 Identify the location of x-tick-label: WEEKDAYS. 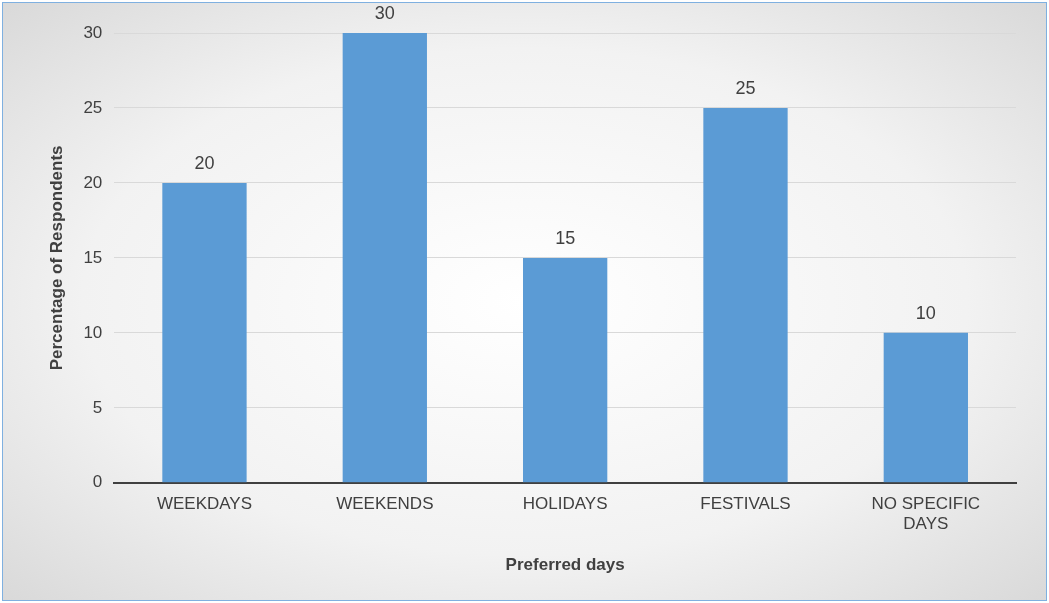
(204, 503).